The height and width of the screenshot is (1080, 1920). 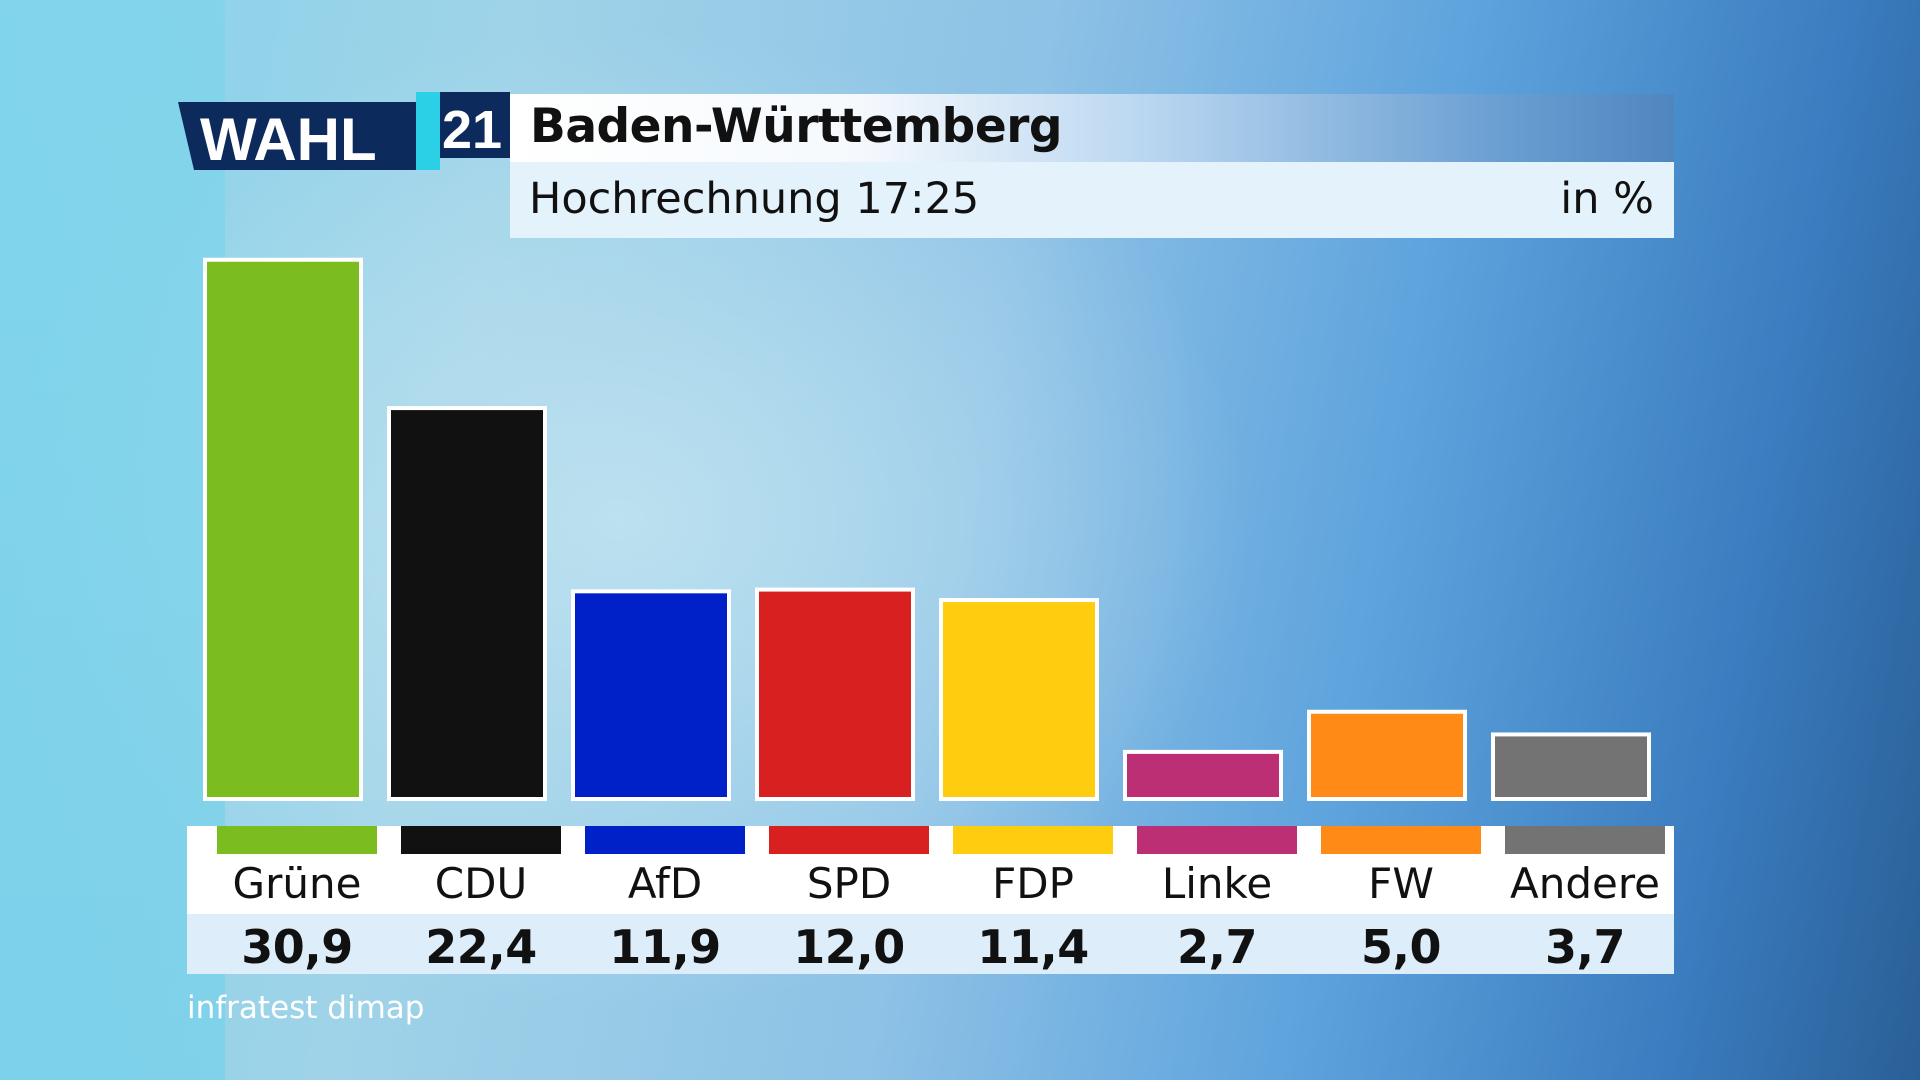 I want to click on party-label-linke: Linke, so click(x=1217, y=883).